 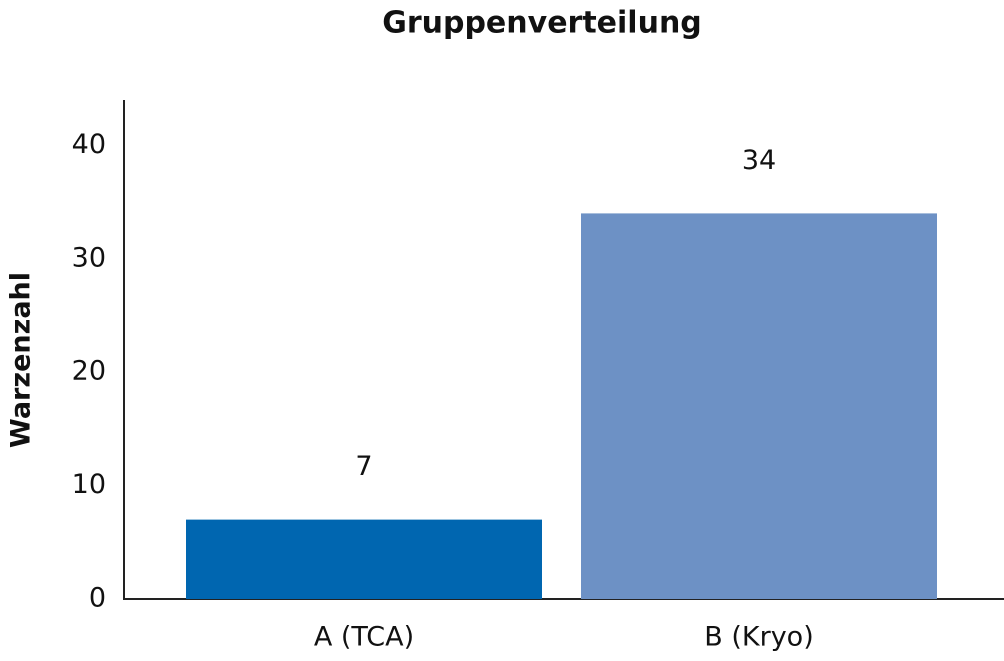 What do you see at coordinates (758, 637) in the screenshot?
I see `x-tick-label: B (Kryo)` at bounding box center [758, 637].